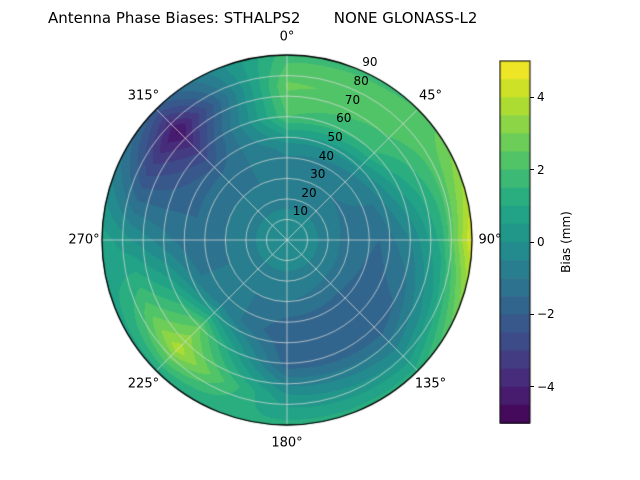  I want to click on radial-tick-label: 70, so click(352, 99).